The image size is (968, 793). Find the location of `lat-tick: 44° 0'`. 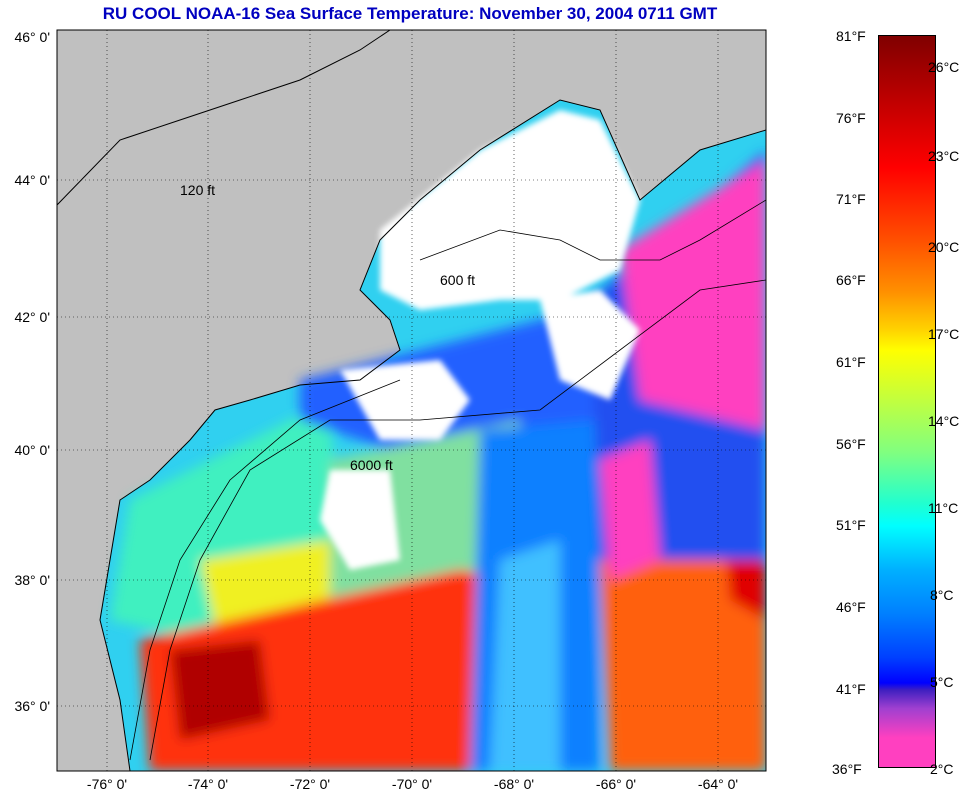

lat-tick: 44° 0' is located at coordinates (32, 180).